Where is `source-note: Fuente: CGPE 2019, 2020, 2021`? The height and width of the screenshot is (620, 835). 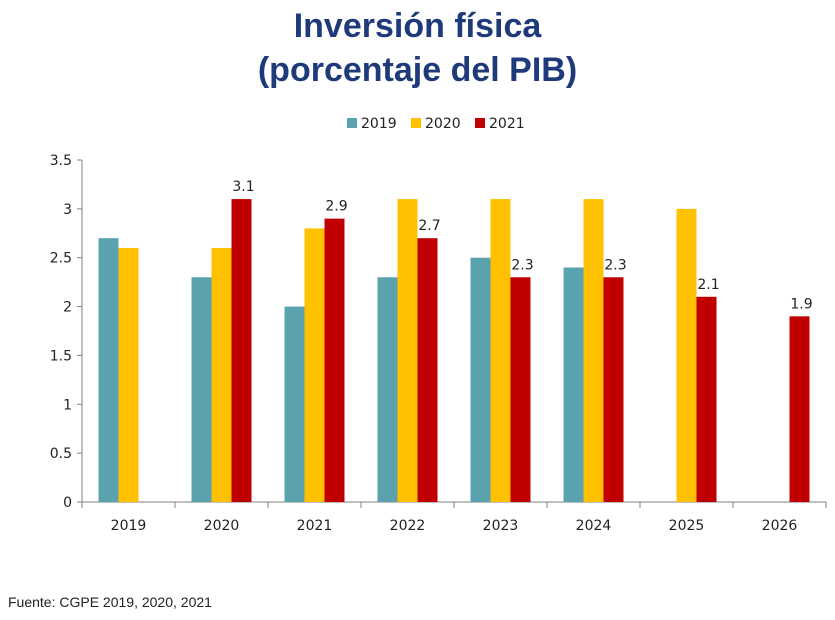
source-note: Fuente: CGPE 2019, 2020, 2021 is located at coordinates (110, 602).